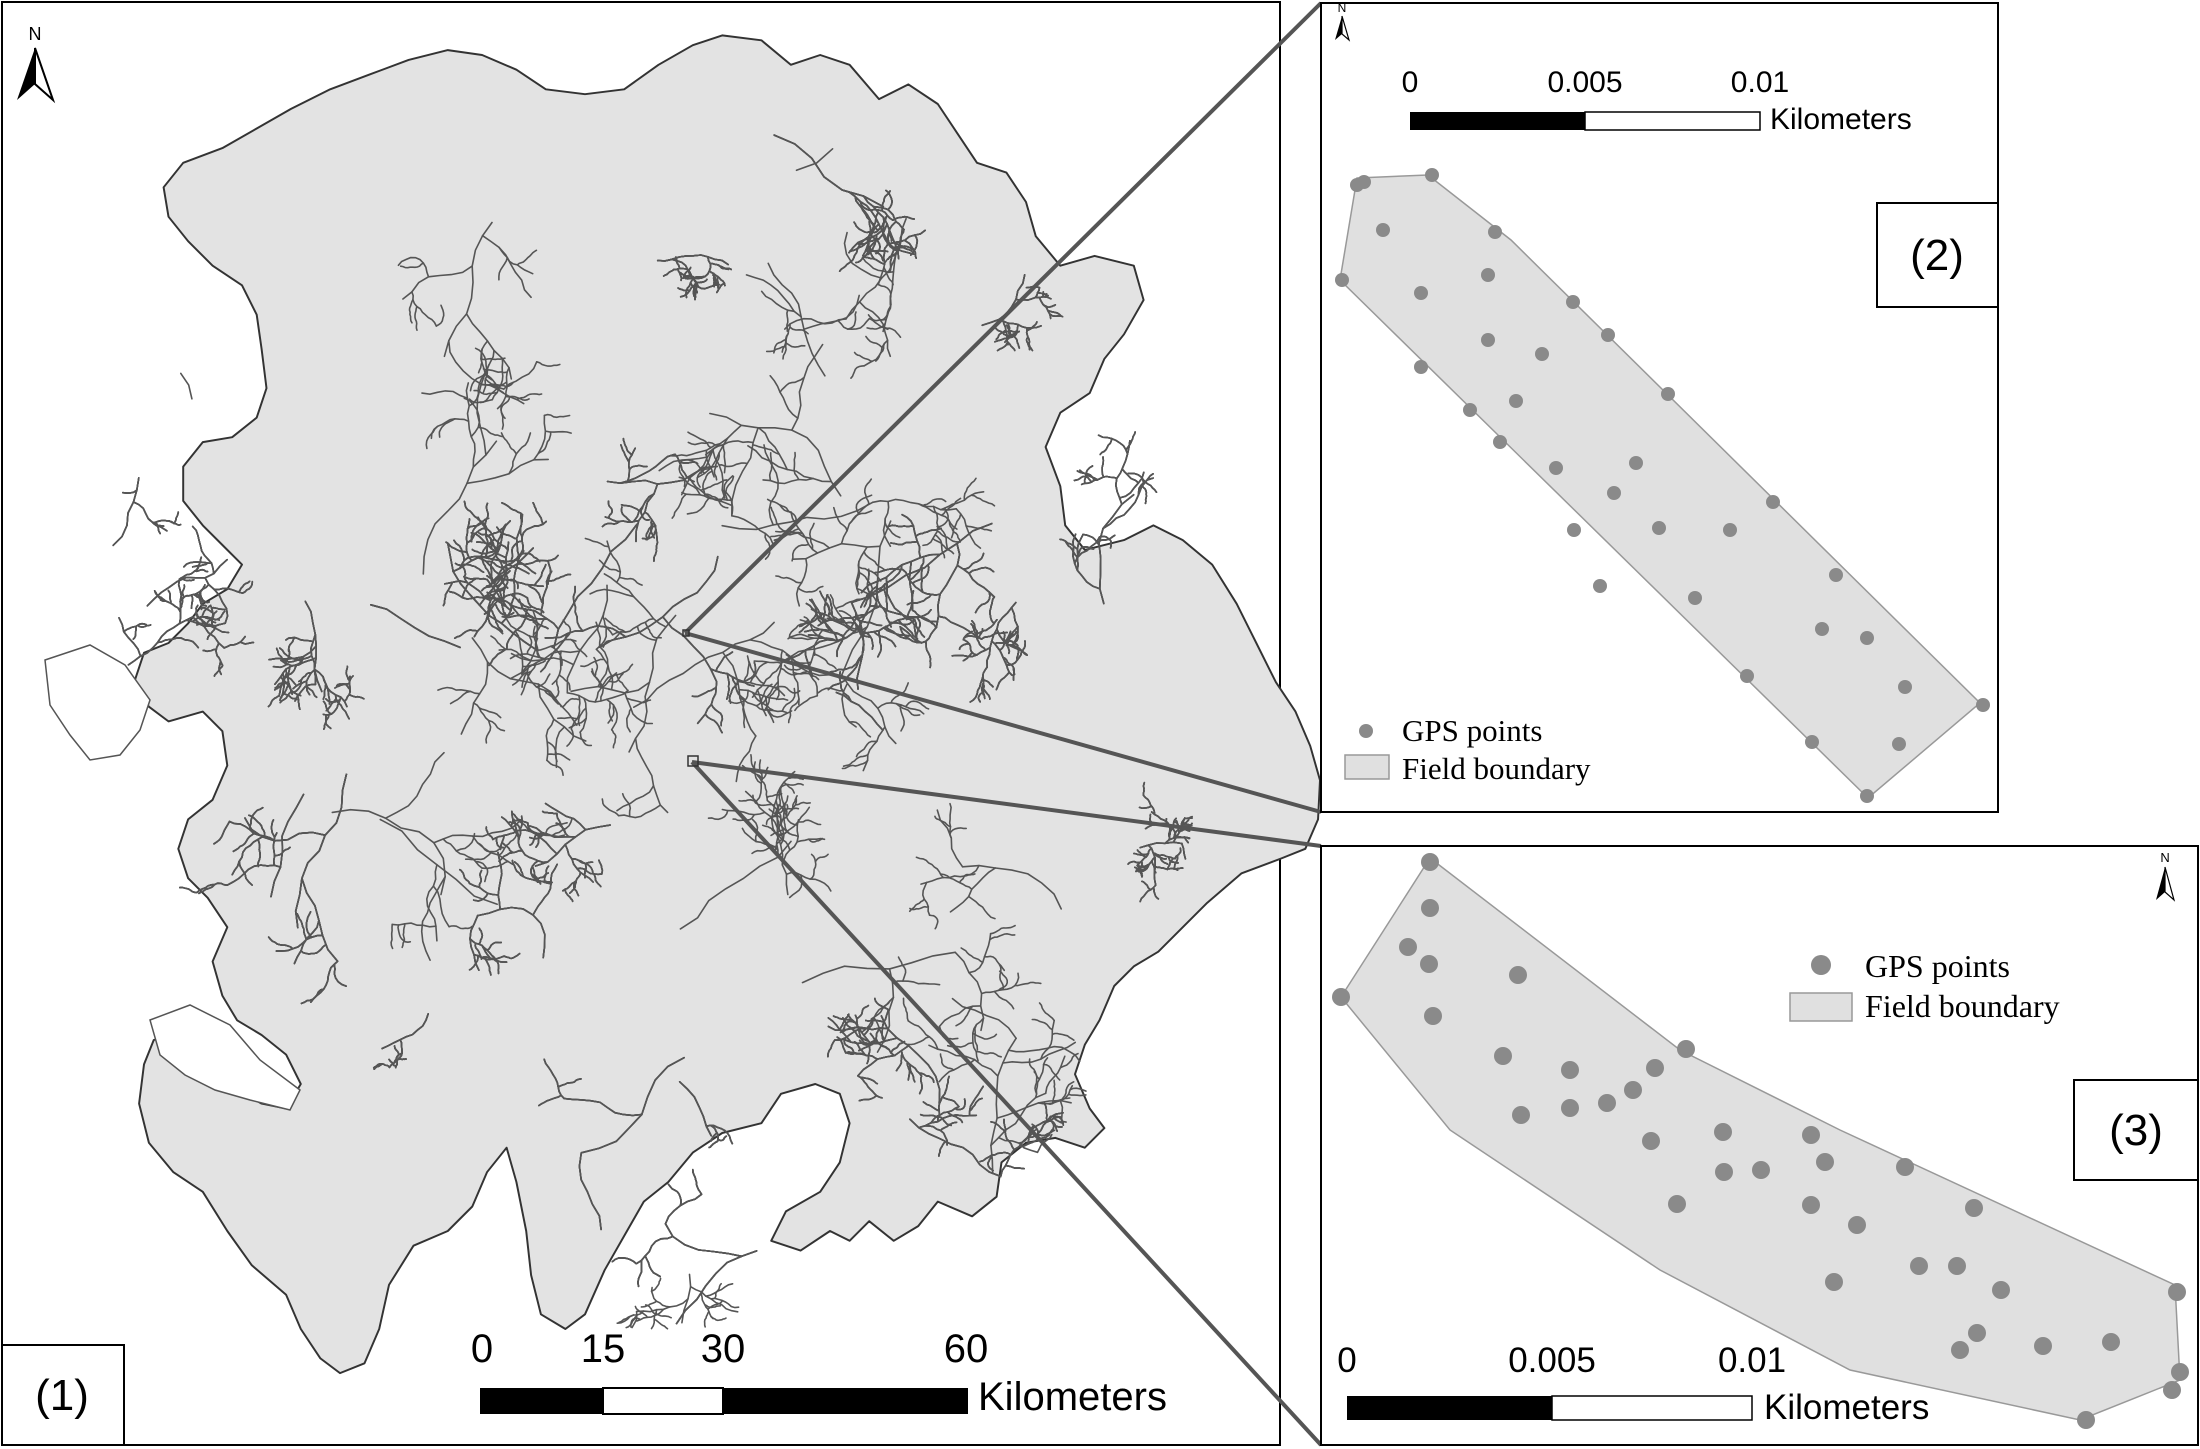 Image resolution: width=2200 pixels, height=1449 pixels. What do you see at coordinates (1821, 965) in the screenshot?
I see `gps-point-swatch` at bounding box center [1821, 965].